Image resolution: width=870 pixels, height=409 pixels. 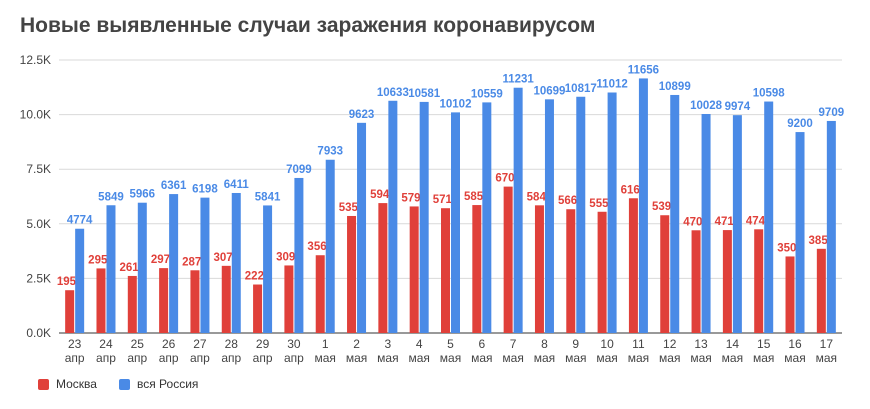 I want to click on x-tick-day: 14, so click(x=733, y=344).